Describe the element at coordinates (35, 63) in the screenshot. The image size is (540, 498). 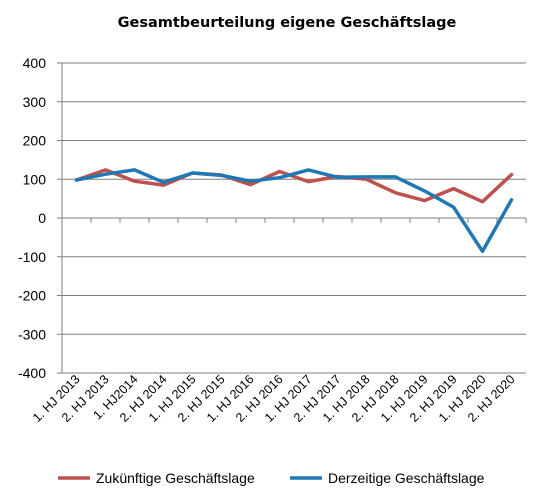
I see `y-tick-label: 400` at that location.